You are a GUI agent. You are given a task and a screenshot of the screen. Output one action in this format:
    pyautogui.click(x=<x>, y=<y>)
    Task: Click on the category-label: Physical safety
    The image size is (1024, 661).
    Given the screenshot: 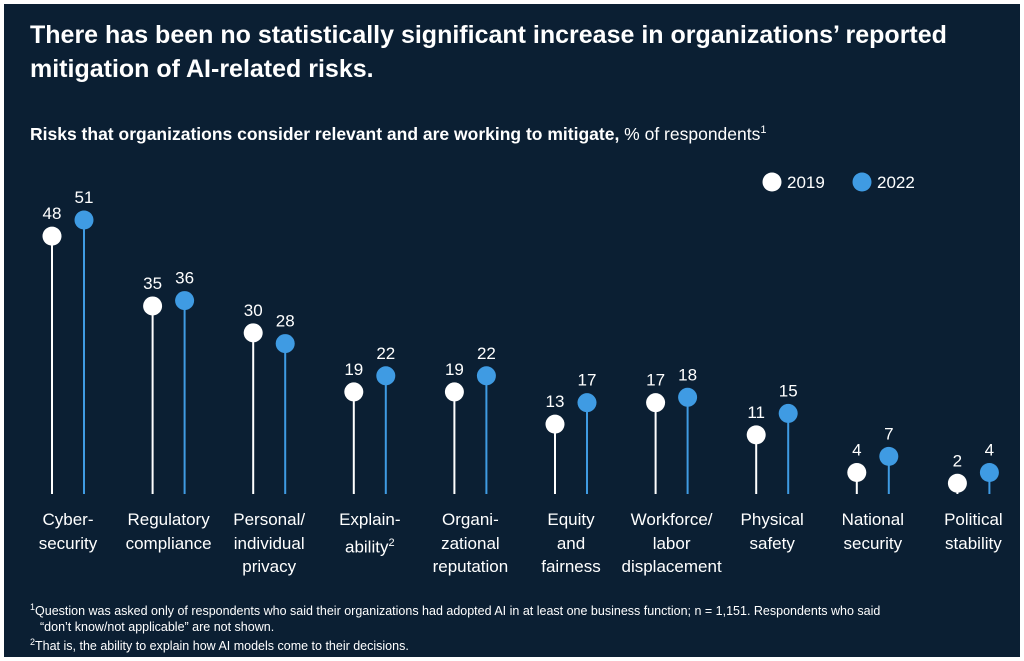 What is the action you would take?
    pyautogui.click(x=772, y=531)
    